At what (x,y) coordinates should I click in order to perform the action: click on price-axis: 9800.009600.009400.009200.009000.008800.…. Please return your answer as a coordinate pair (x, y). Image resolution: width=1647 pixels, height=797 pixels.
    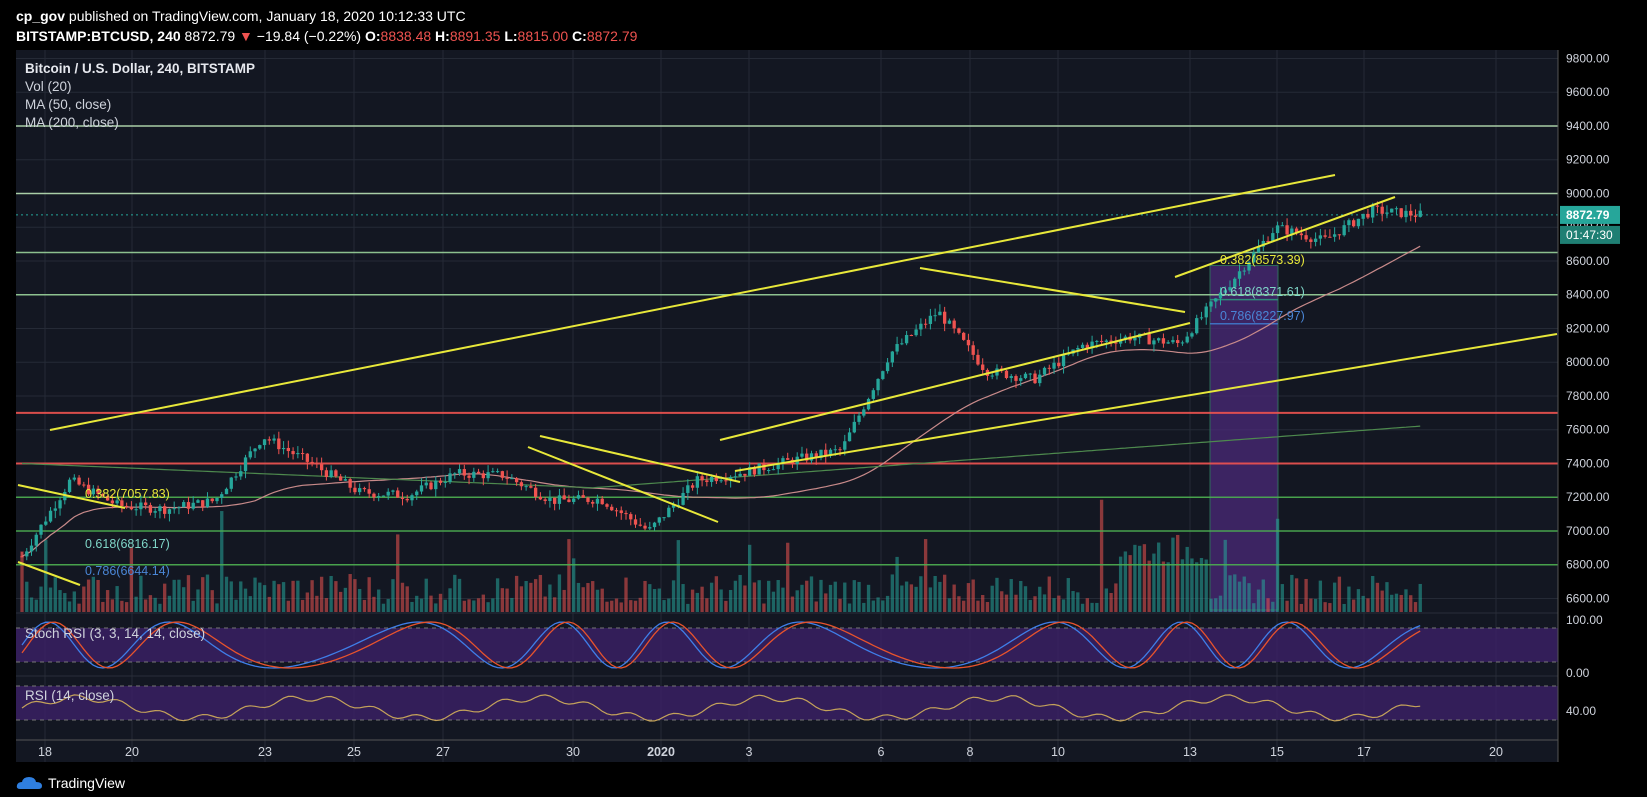
    Looking at the image, I should click on (1583, 406).